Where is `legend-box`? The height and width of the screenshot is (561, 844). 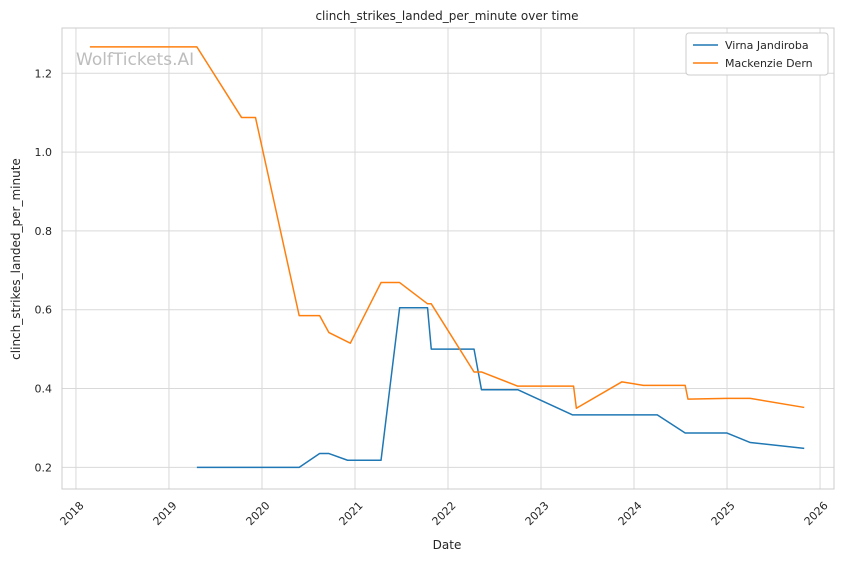 legend-box is located at coordinates (757, 54).